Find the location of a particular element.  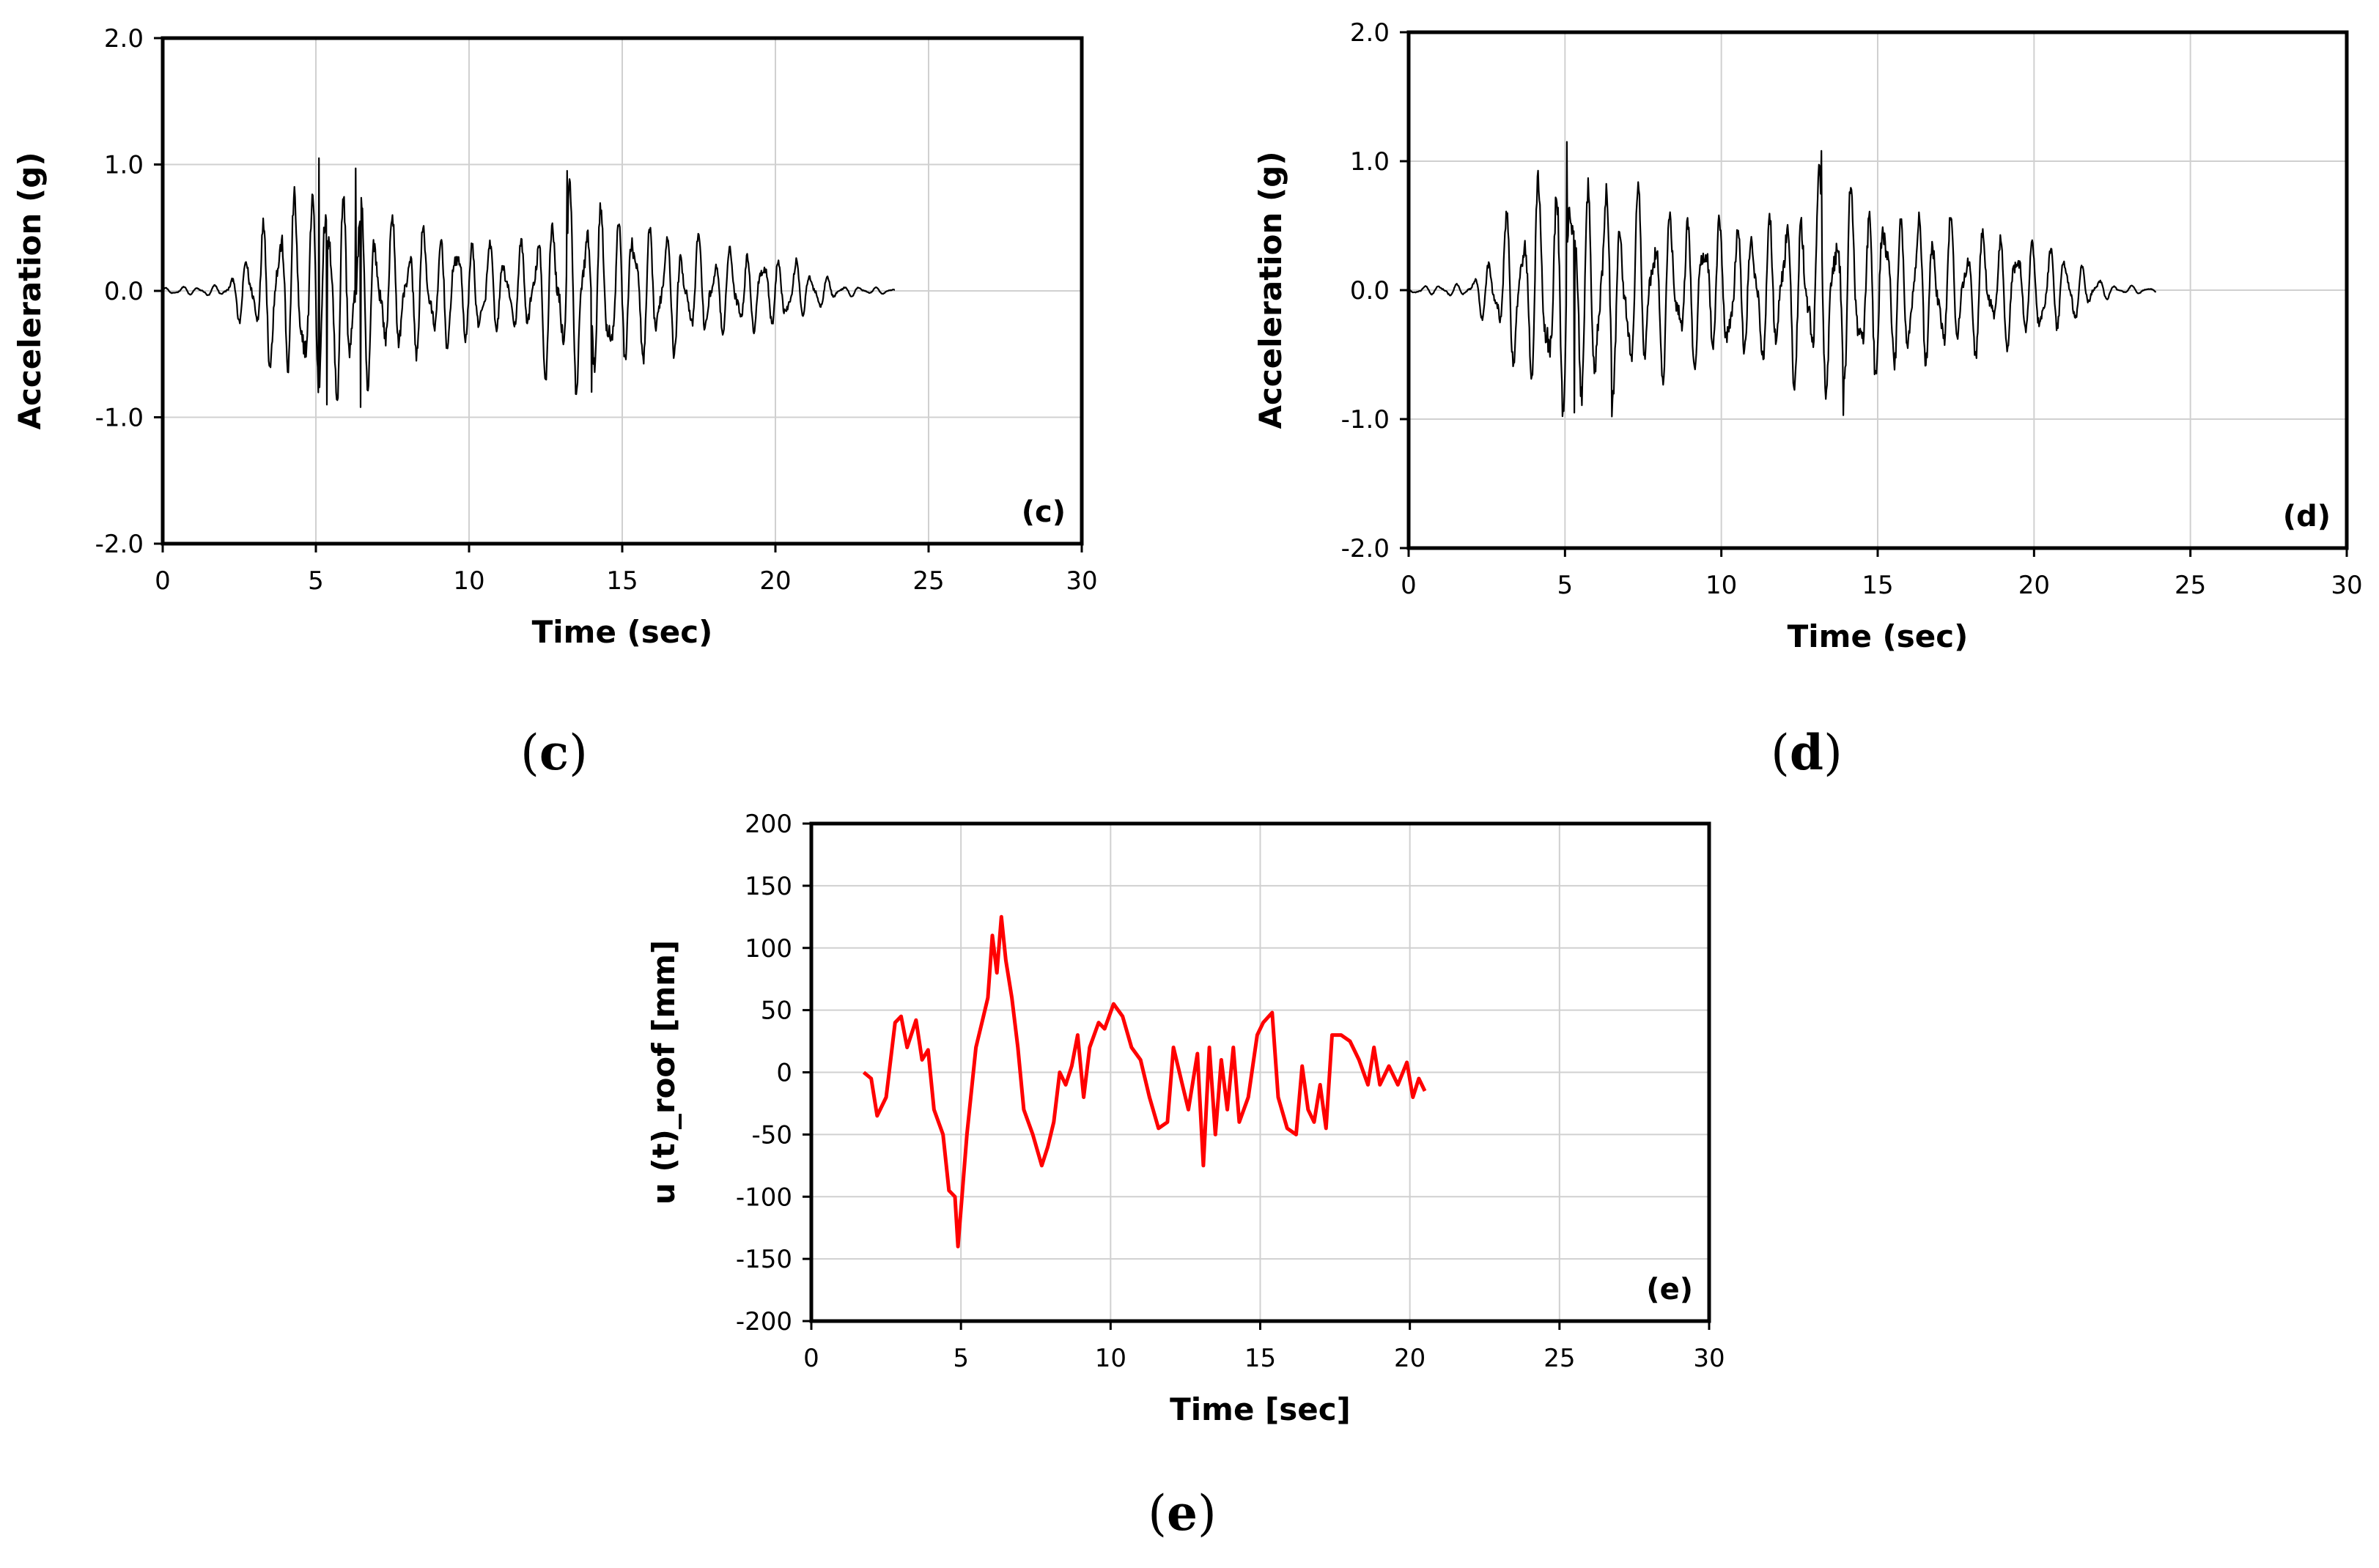

chart-e-x-tick-label-2: 10 is located at coordinates (1110, 1359).